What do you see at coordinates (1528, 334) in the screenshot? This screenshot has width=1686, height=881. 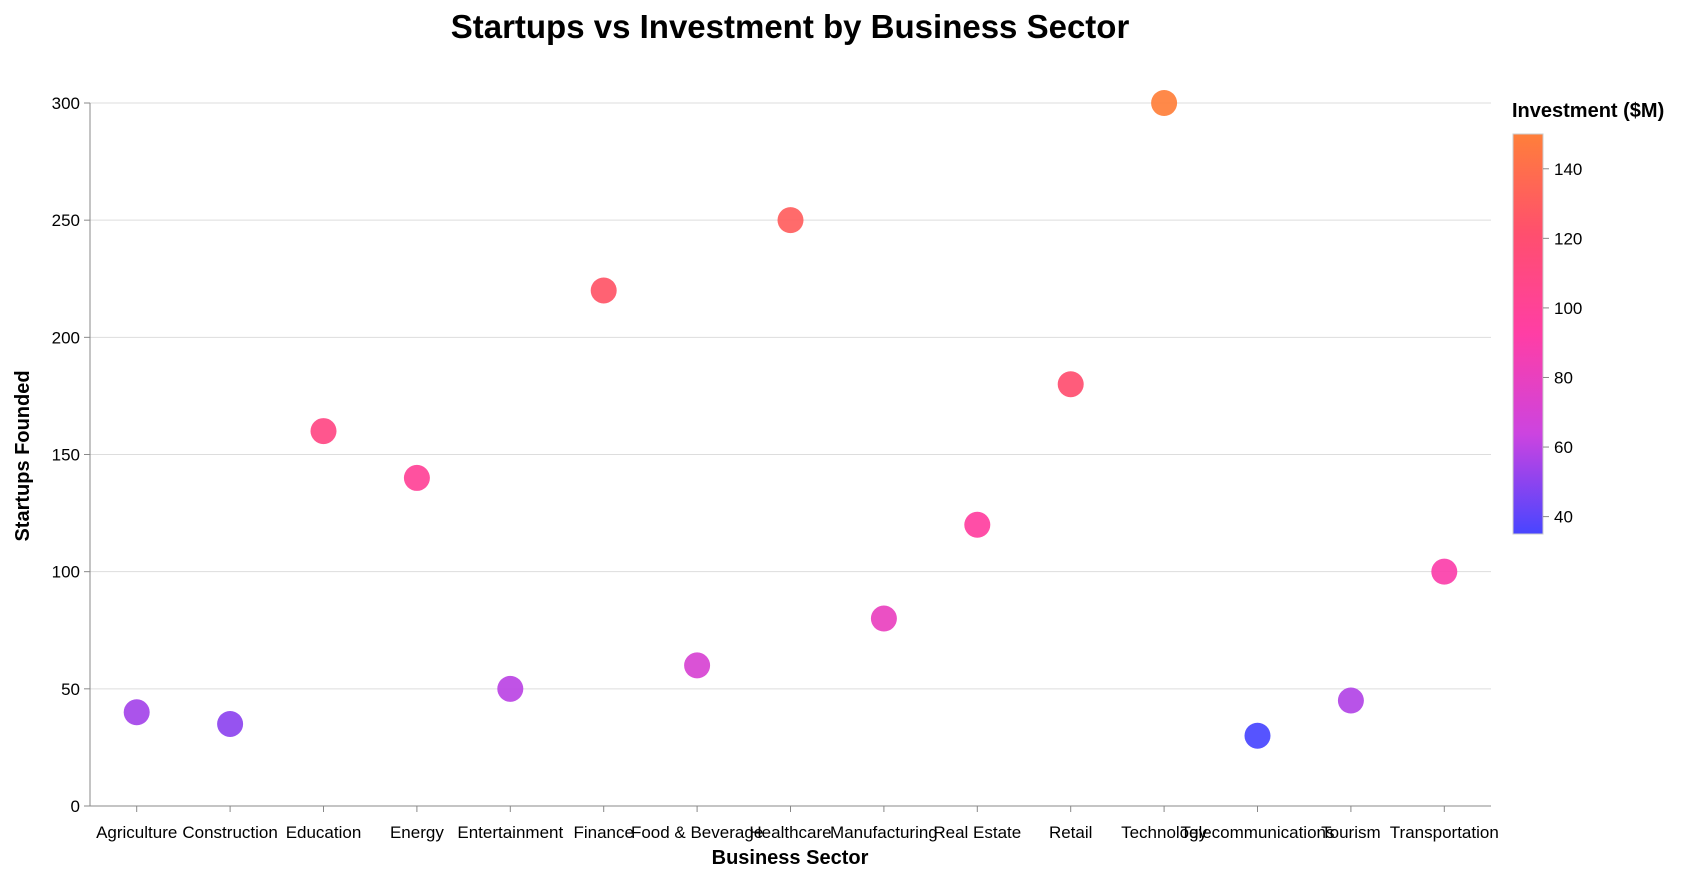 I see `legend-color-bar` at bounding box center [1528, 334].